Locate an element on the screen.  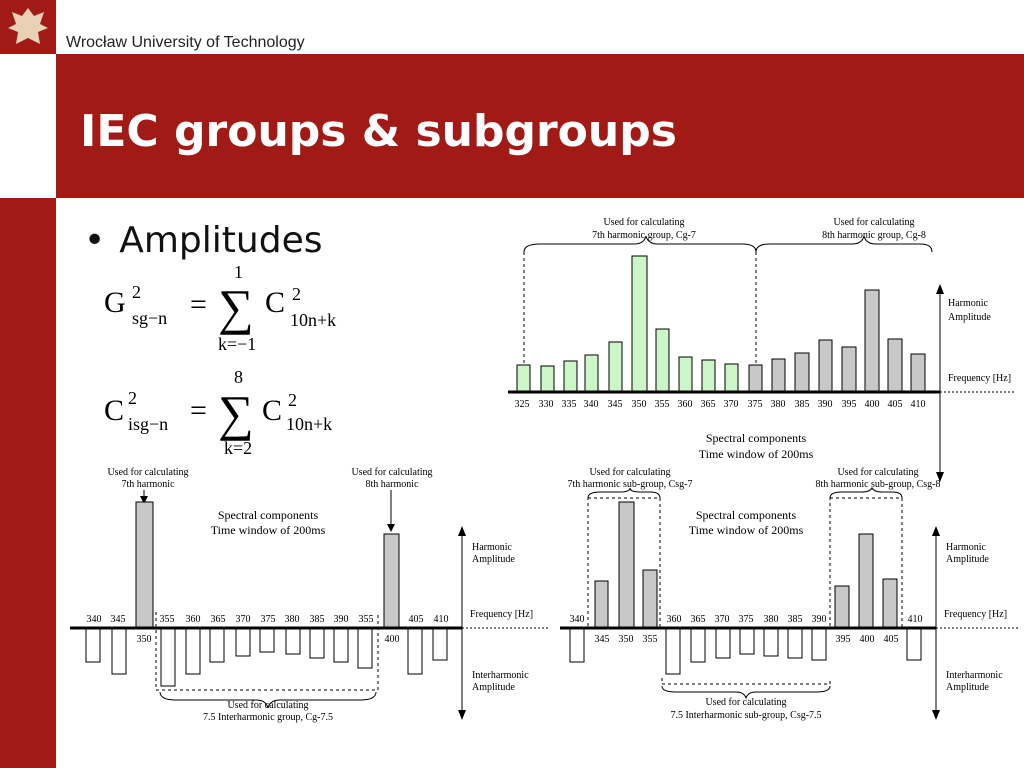
fig3-tick-label: 360 is located at coordinates (674, 619).